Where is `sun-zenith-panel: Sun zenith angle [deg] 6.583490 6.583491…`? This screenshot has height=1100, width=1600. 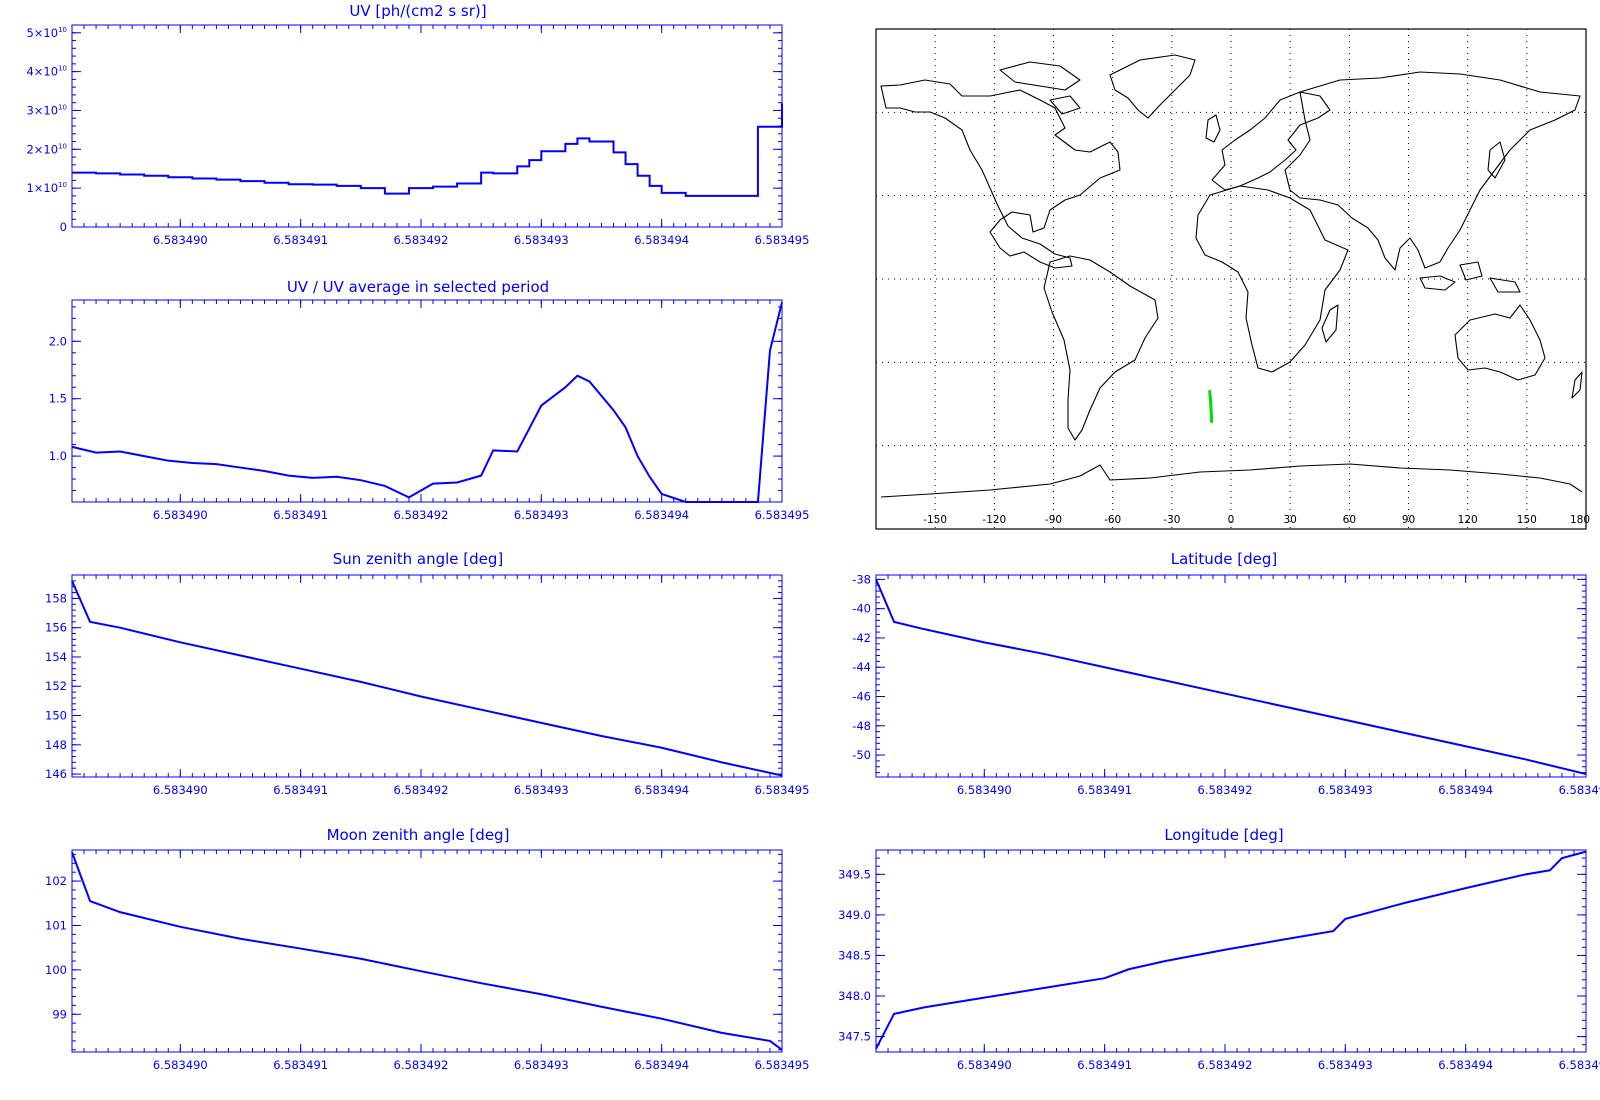 sun-zenith-panel: Sun zenith angle [deg] 6.583490 6.583491… is located at coordinates (427, 673).